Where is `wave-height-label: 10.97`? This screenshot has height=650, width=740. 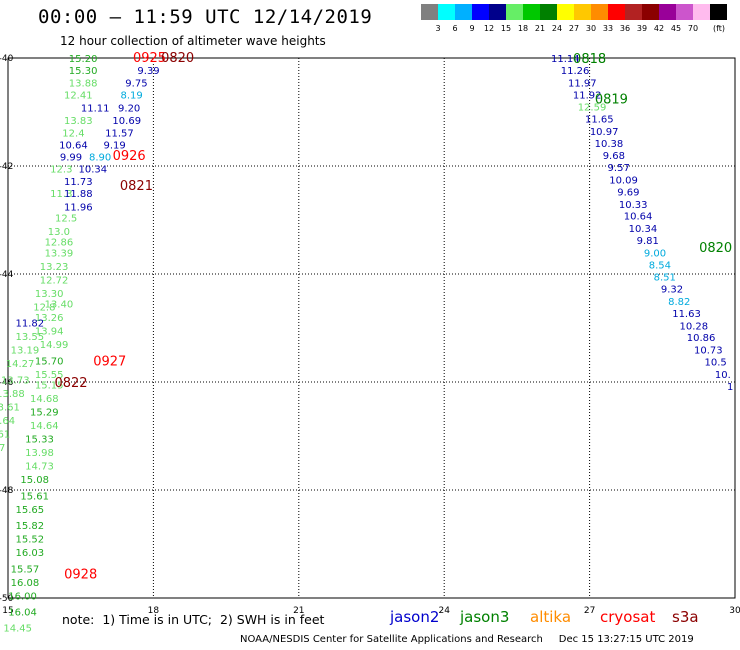 wave-height-label: 10.97 is located at coordinates (604, 132).